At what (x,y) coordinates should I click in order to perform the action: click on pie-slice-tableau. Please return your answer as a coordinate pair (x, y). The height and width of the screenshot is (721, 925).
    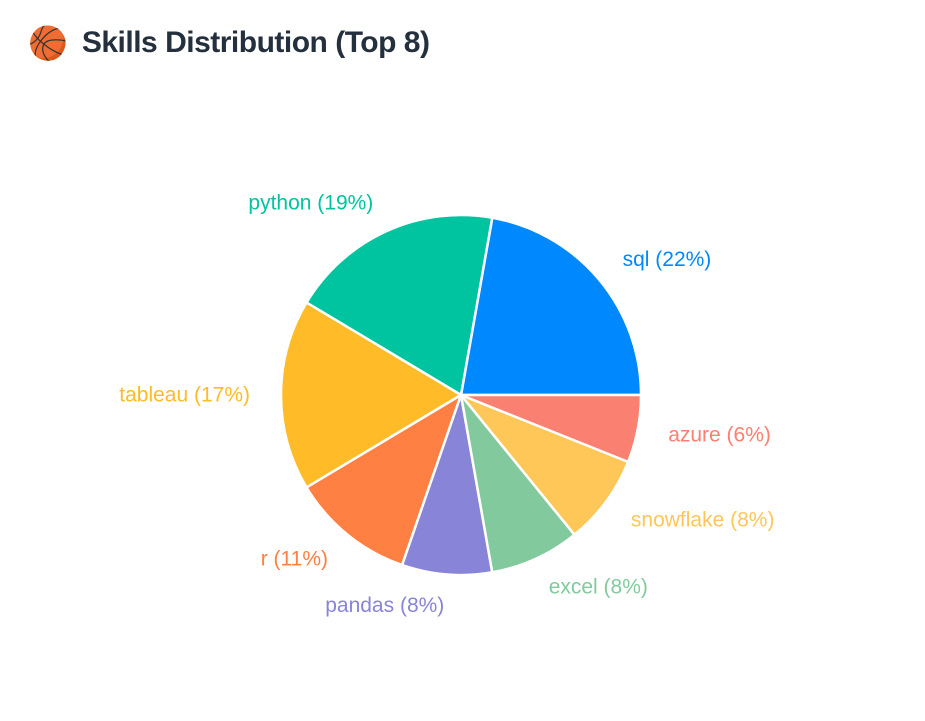
    Looking at the image, I should click on (371, 395).